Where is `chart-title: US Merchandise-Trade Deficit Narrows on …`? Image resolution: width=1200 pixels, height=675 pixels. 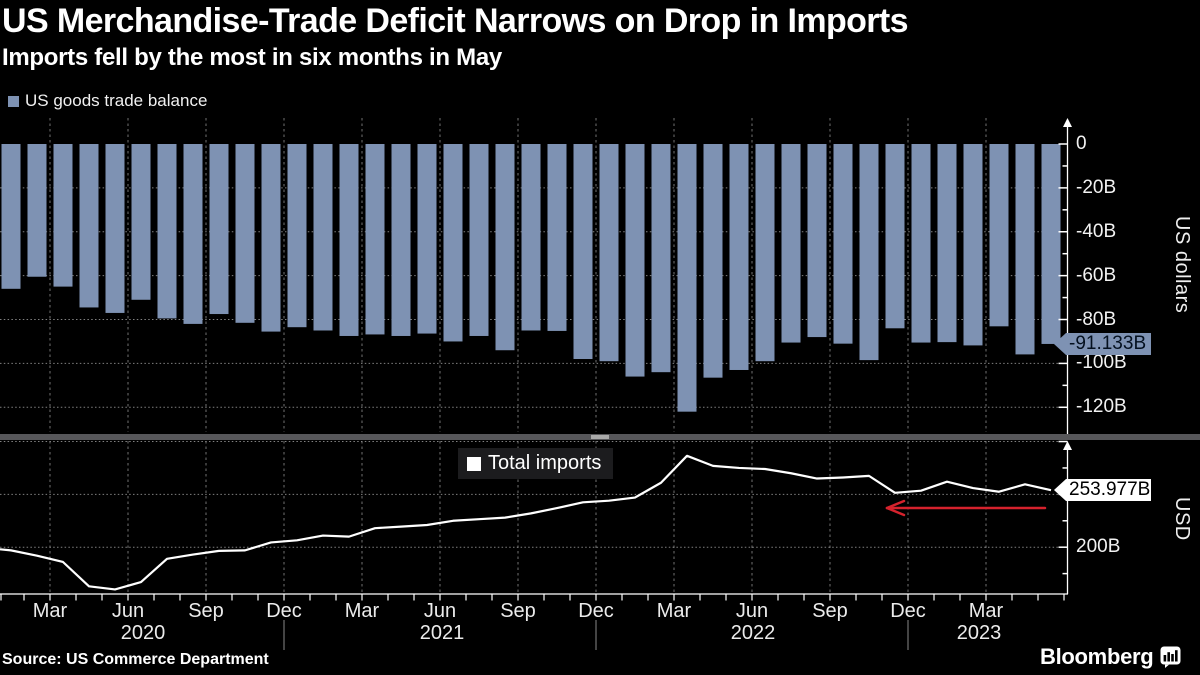 chart-title: US Merchandise-Trade Deficit Narrows on … is located at coordinates (455, 21).